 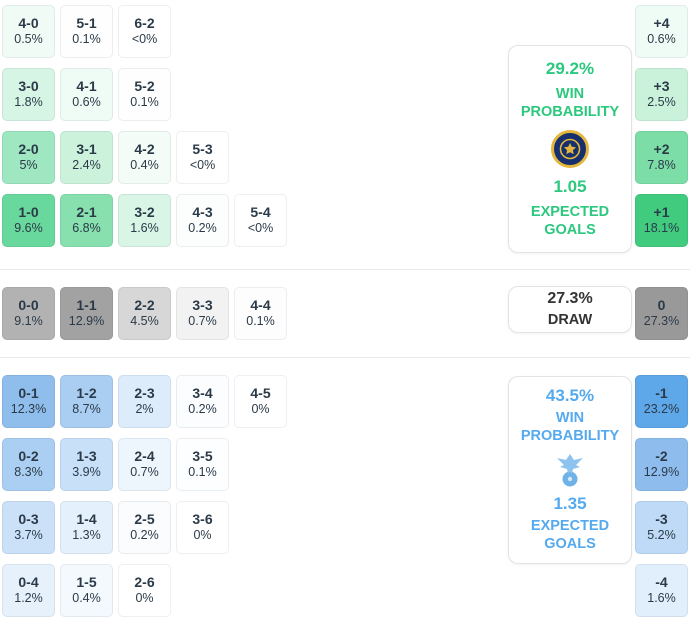 I want to click on score-label: 3-2, so click(x=144, y=211).